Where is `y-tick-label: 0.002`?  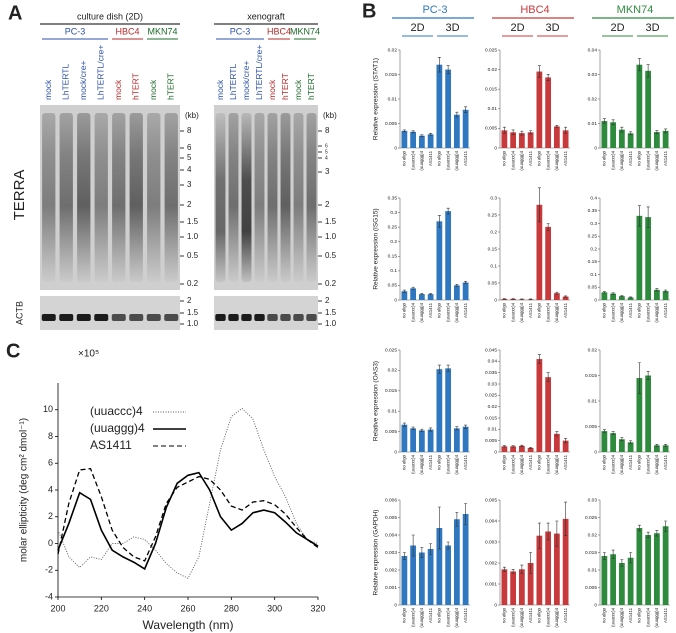
y-tick-label: 0.002 is located at coordinates (391, 570).